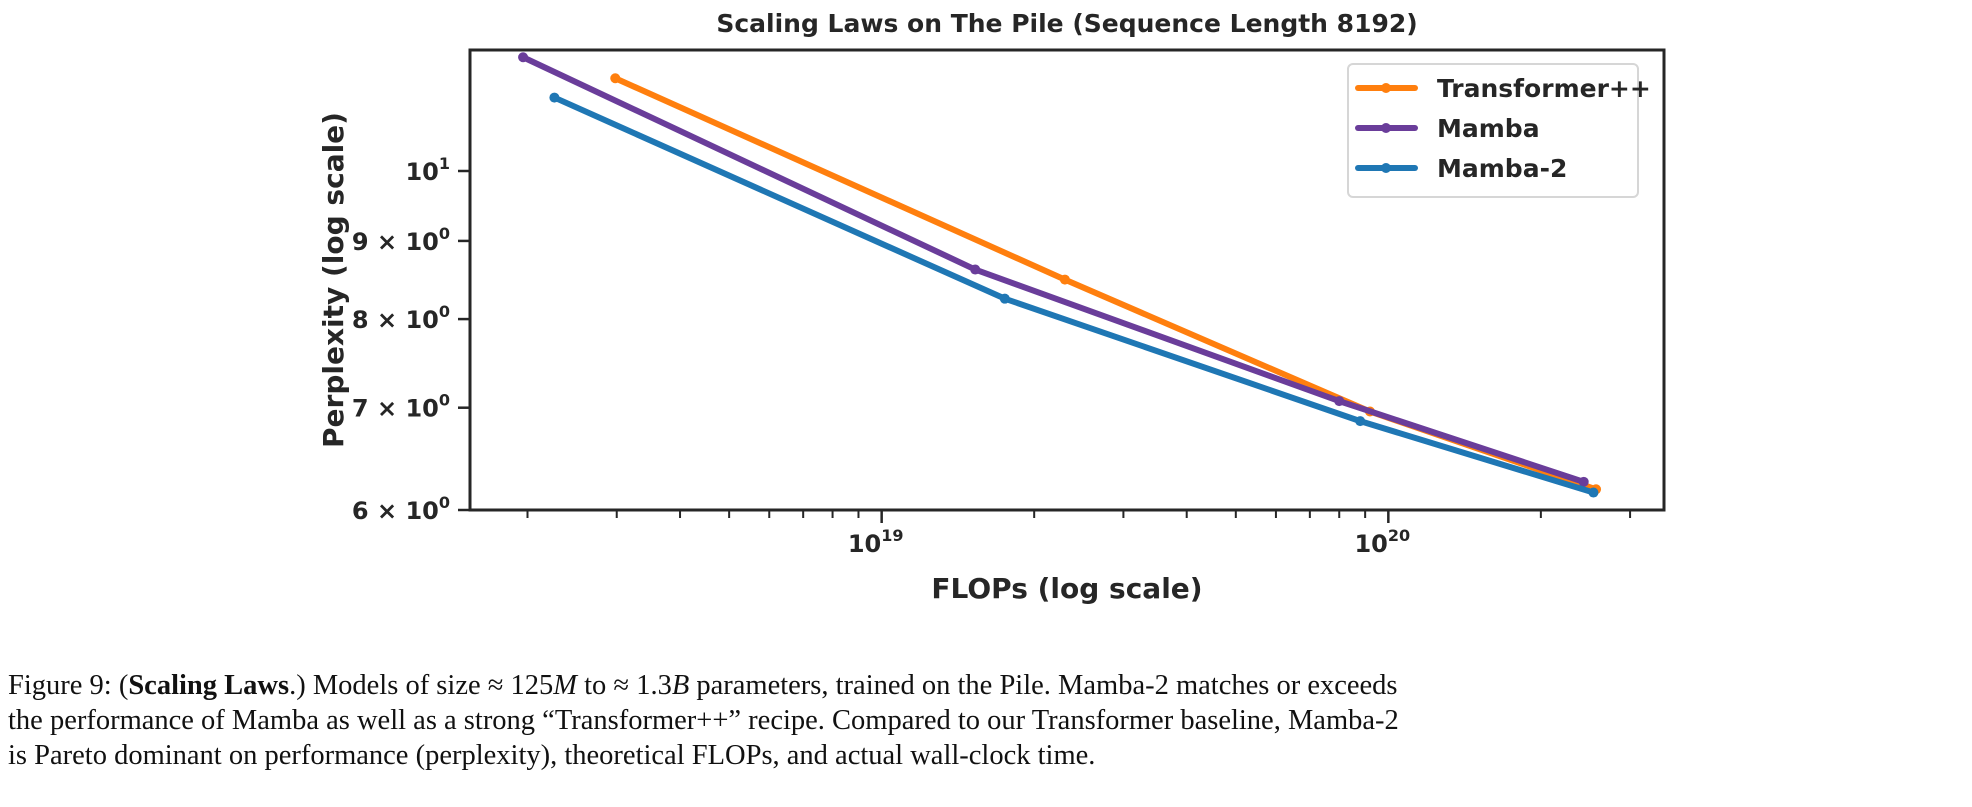 The image size is (1972, 807). I want to click on caption-prefix: Figure 9: (, so click(68, 685).